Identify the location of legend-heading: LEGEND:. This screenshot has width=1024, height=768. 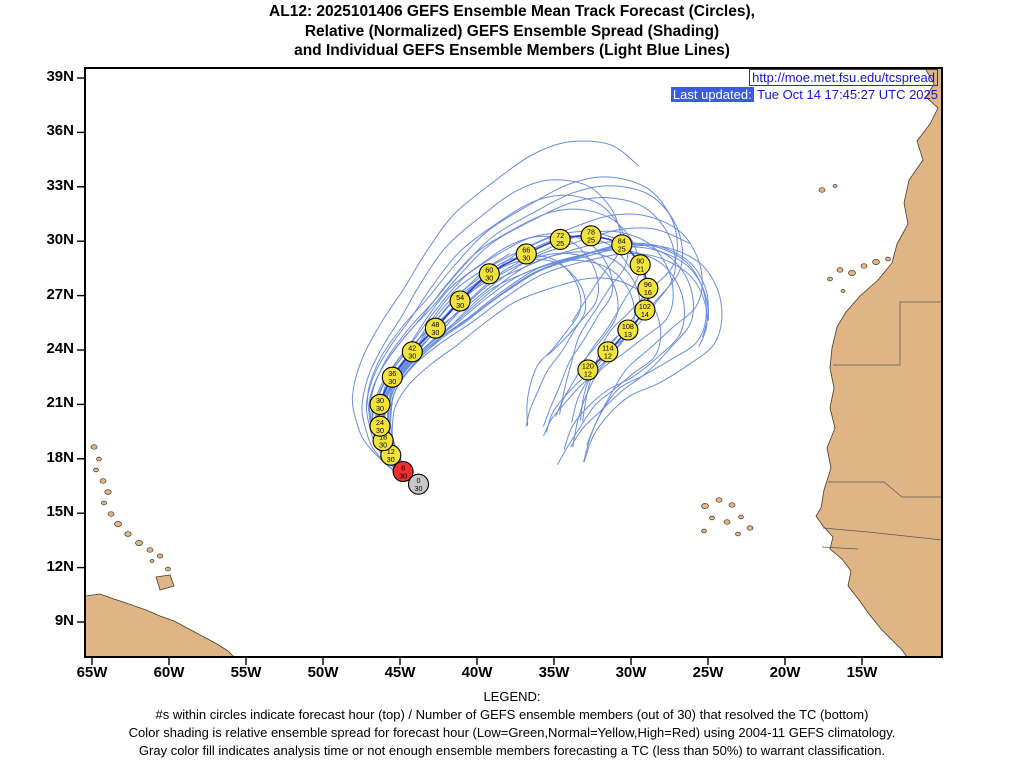
(512, 696).